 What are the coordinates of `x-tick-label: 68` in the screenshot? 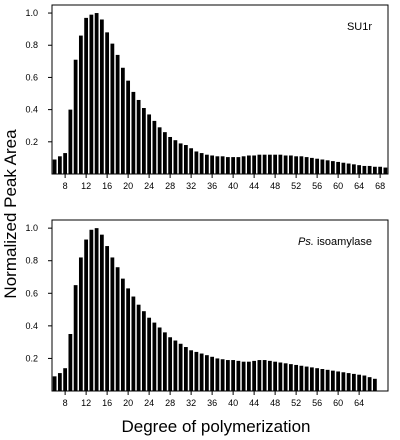 It's located at (380, 186).